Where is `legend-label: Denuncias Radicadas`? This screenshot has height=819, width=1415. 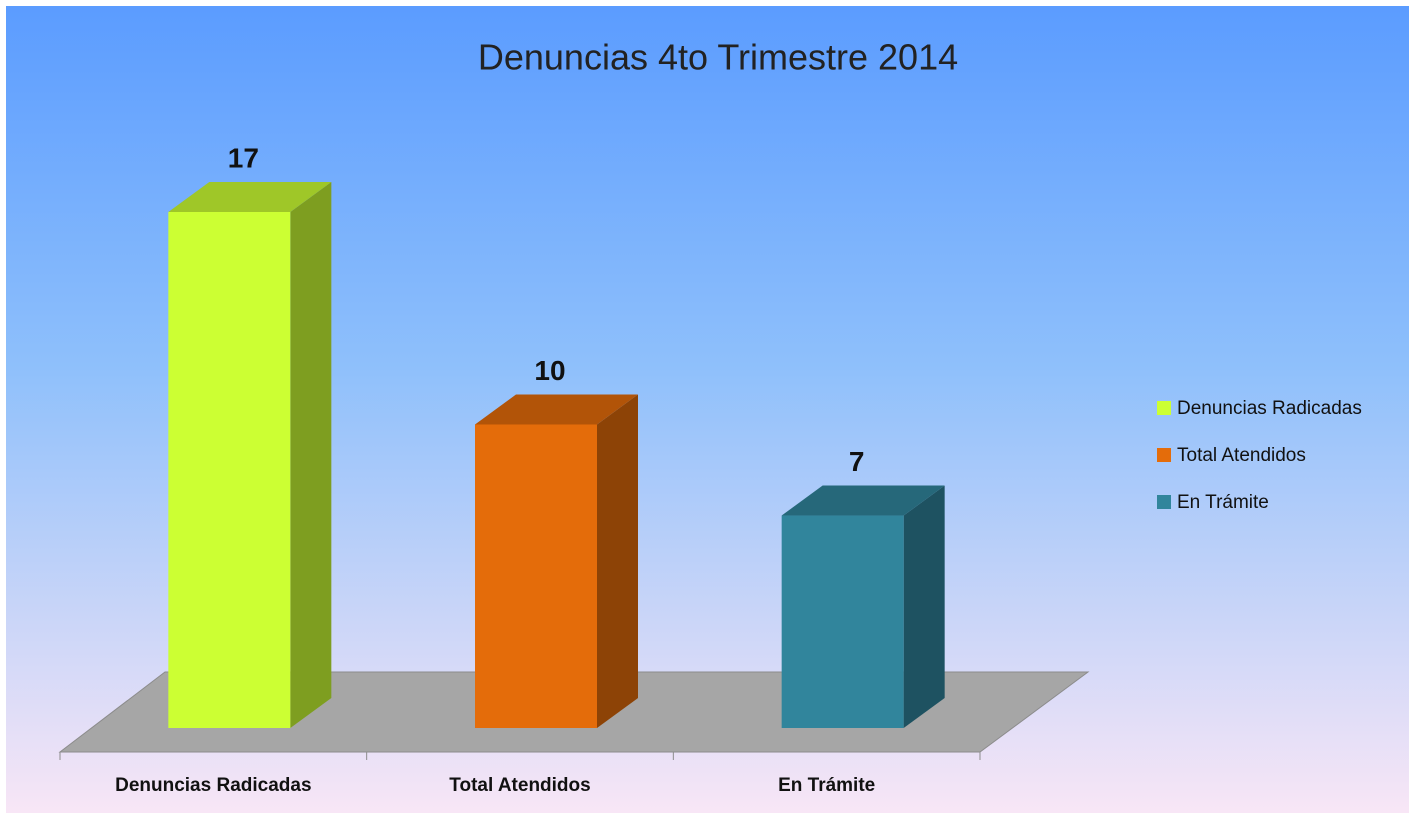
legend-label: Denuncias Radicadas is located at coordinates (1269, 408).